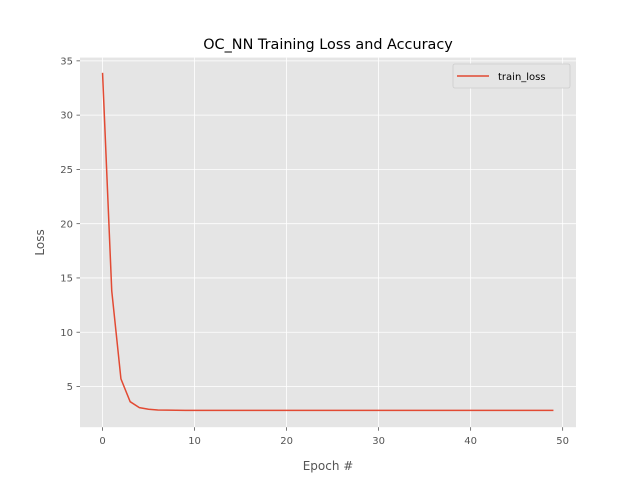 The image size is (640, 480). What do you see at coordinates (378, 441) in the screenshot?
I see `x-tick-label: 30` at bounding box center [378, 441].